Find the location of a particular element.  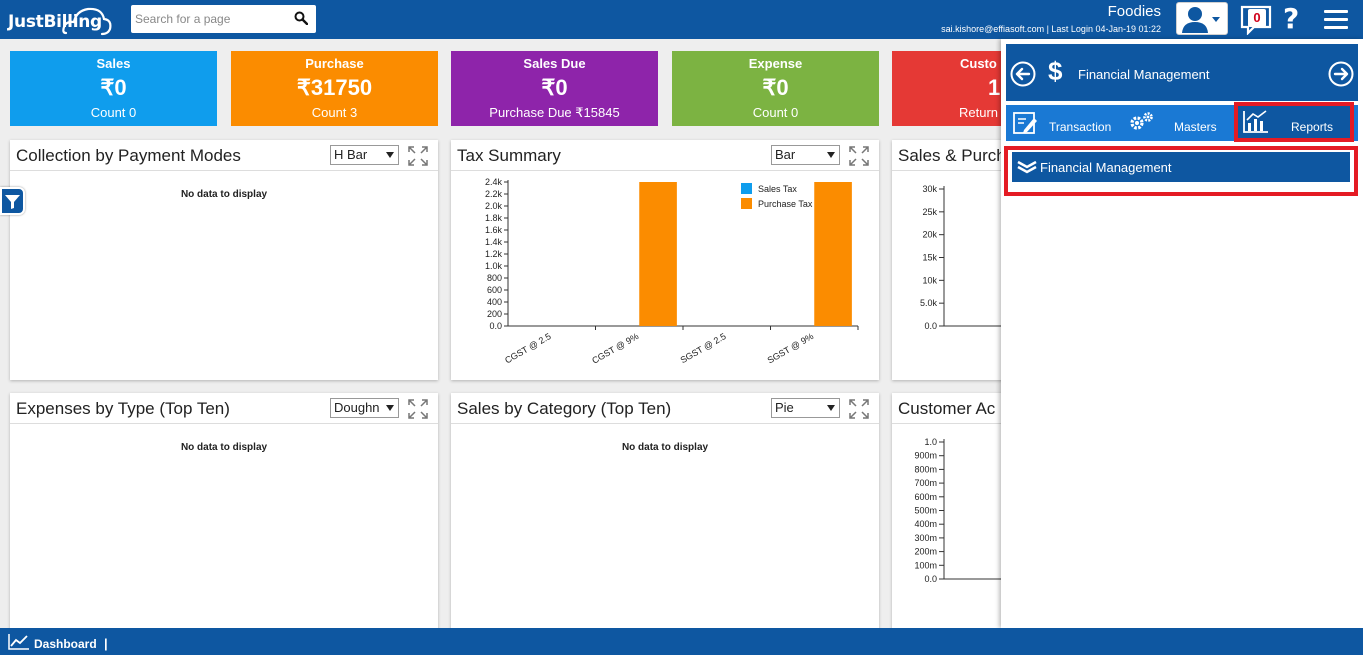

logo-text: JustBilling is located at coordinates (55, 22).